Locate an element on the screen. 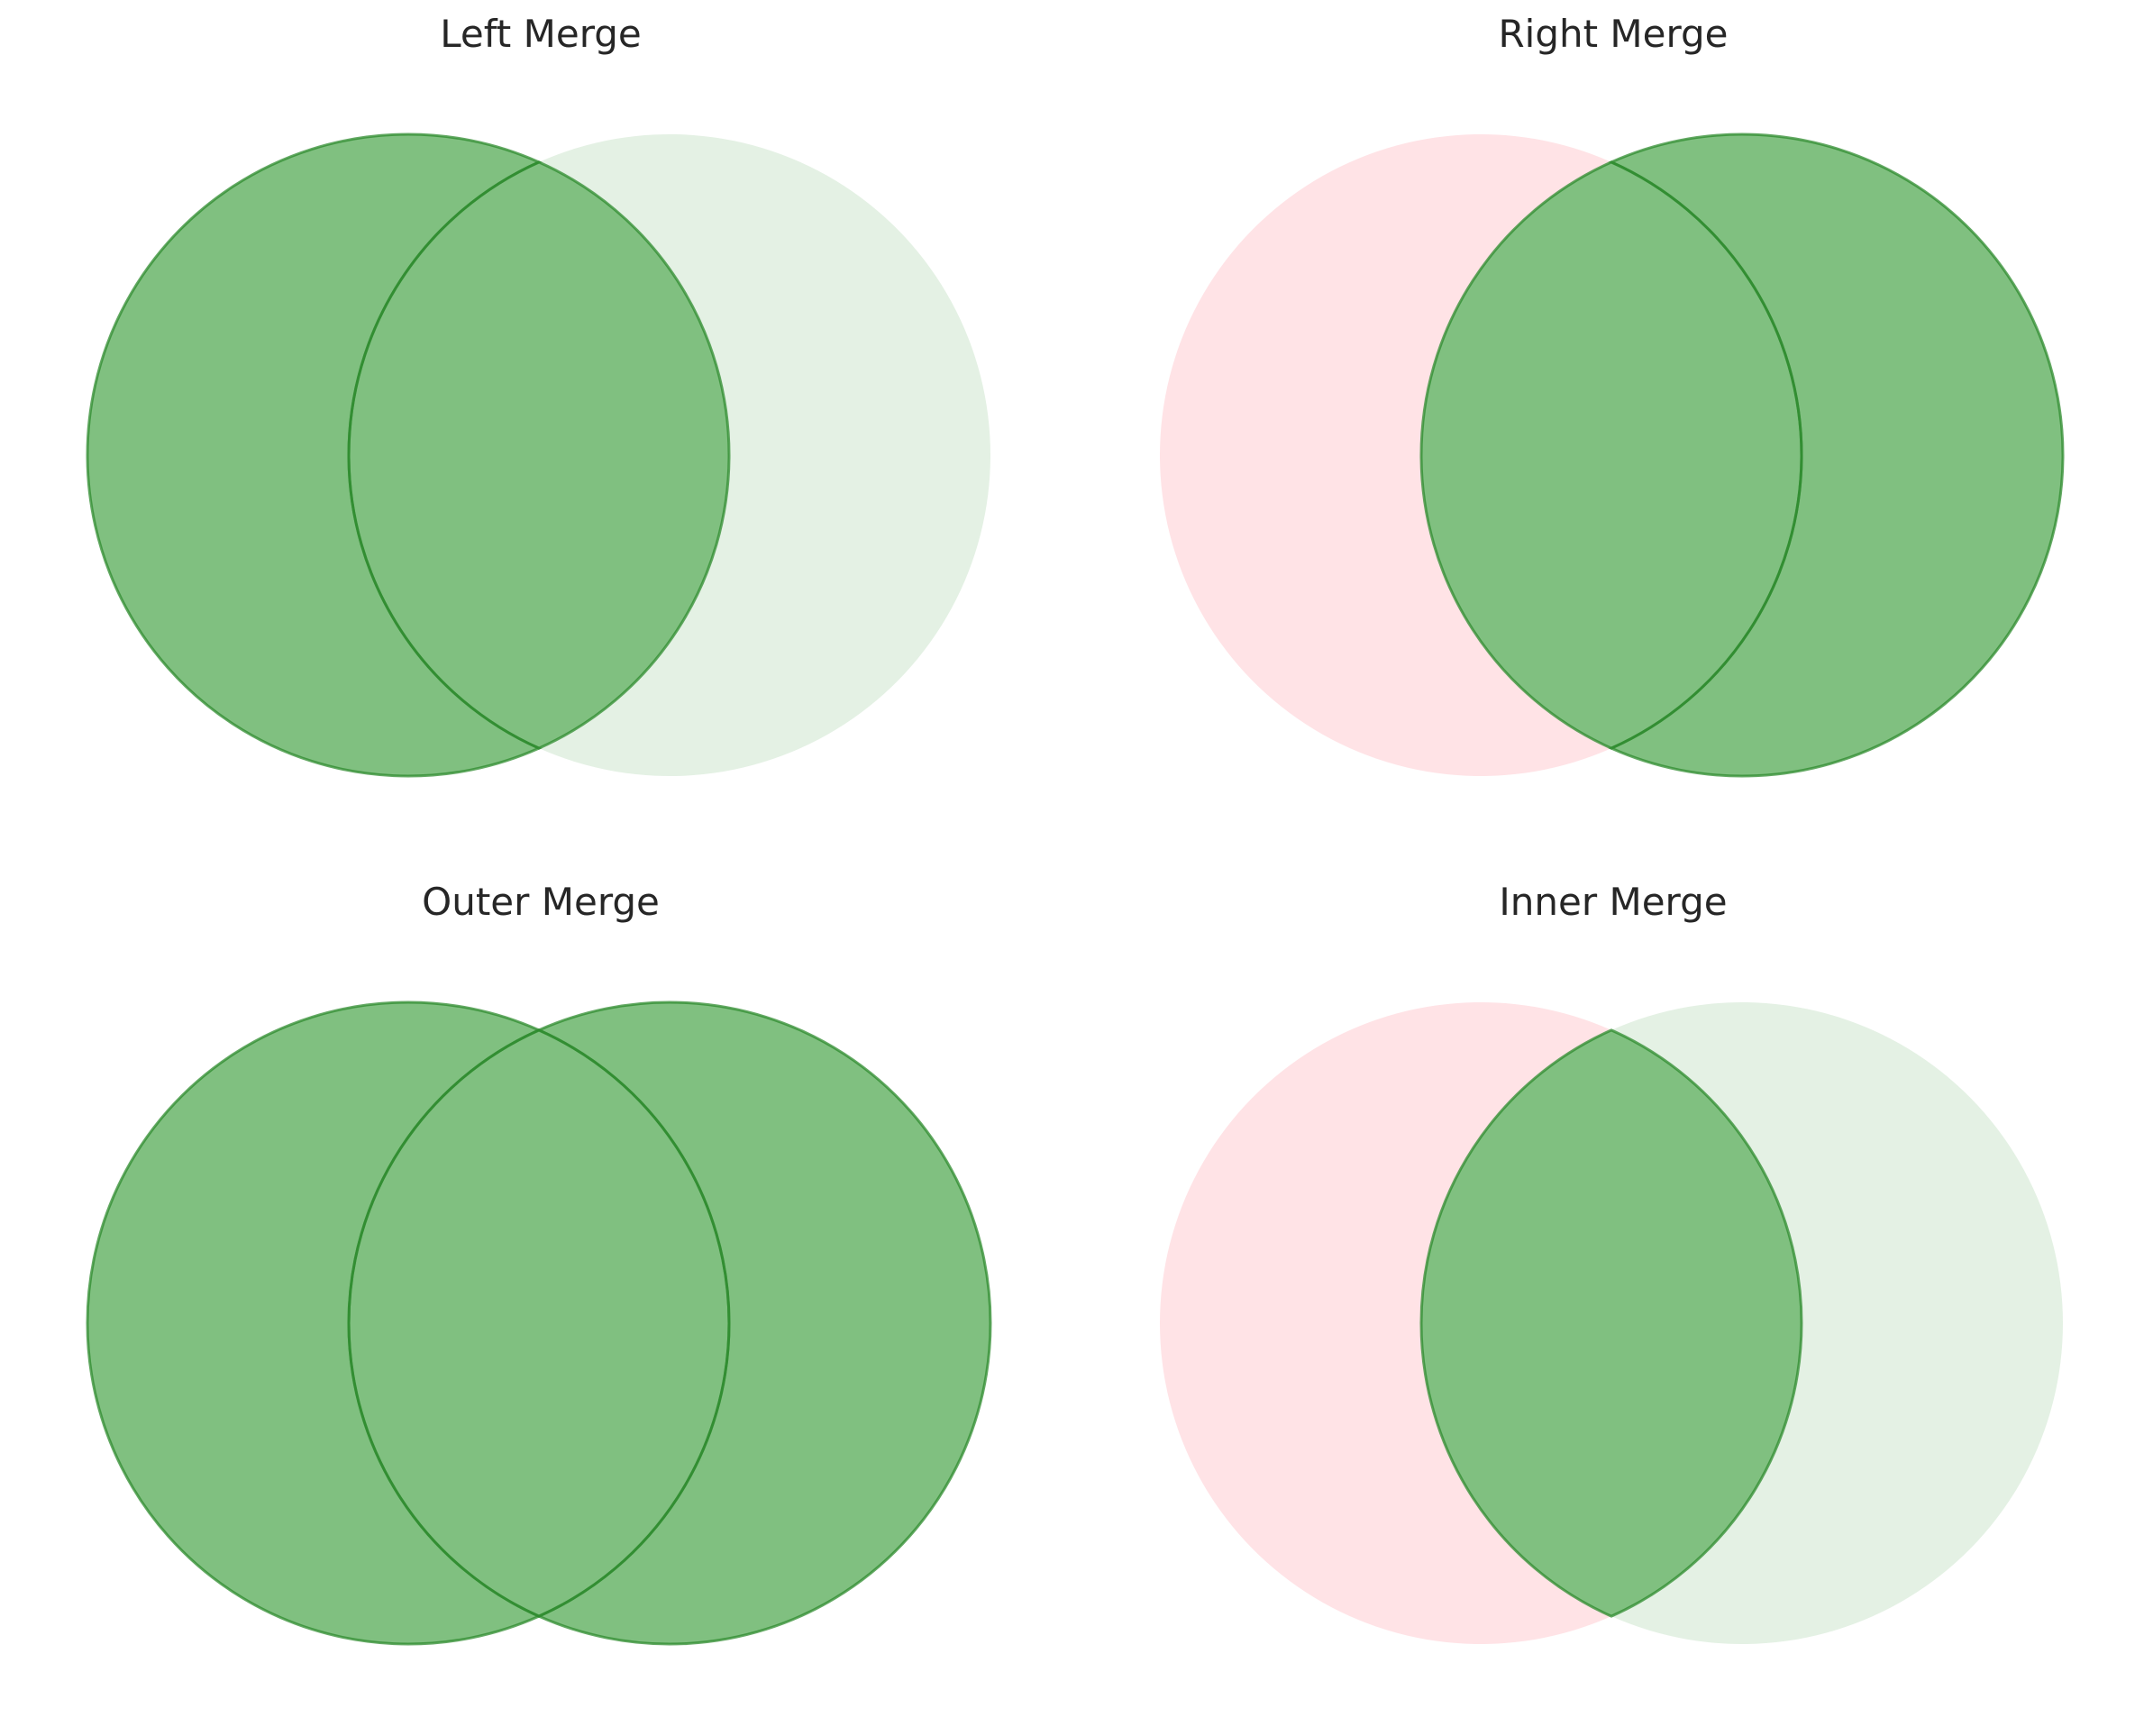  title-inner-merge: Inner Merge is located at coordinates (1613, 902).